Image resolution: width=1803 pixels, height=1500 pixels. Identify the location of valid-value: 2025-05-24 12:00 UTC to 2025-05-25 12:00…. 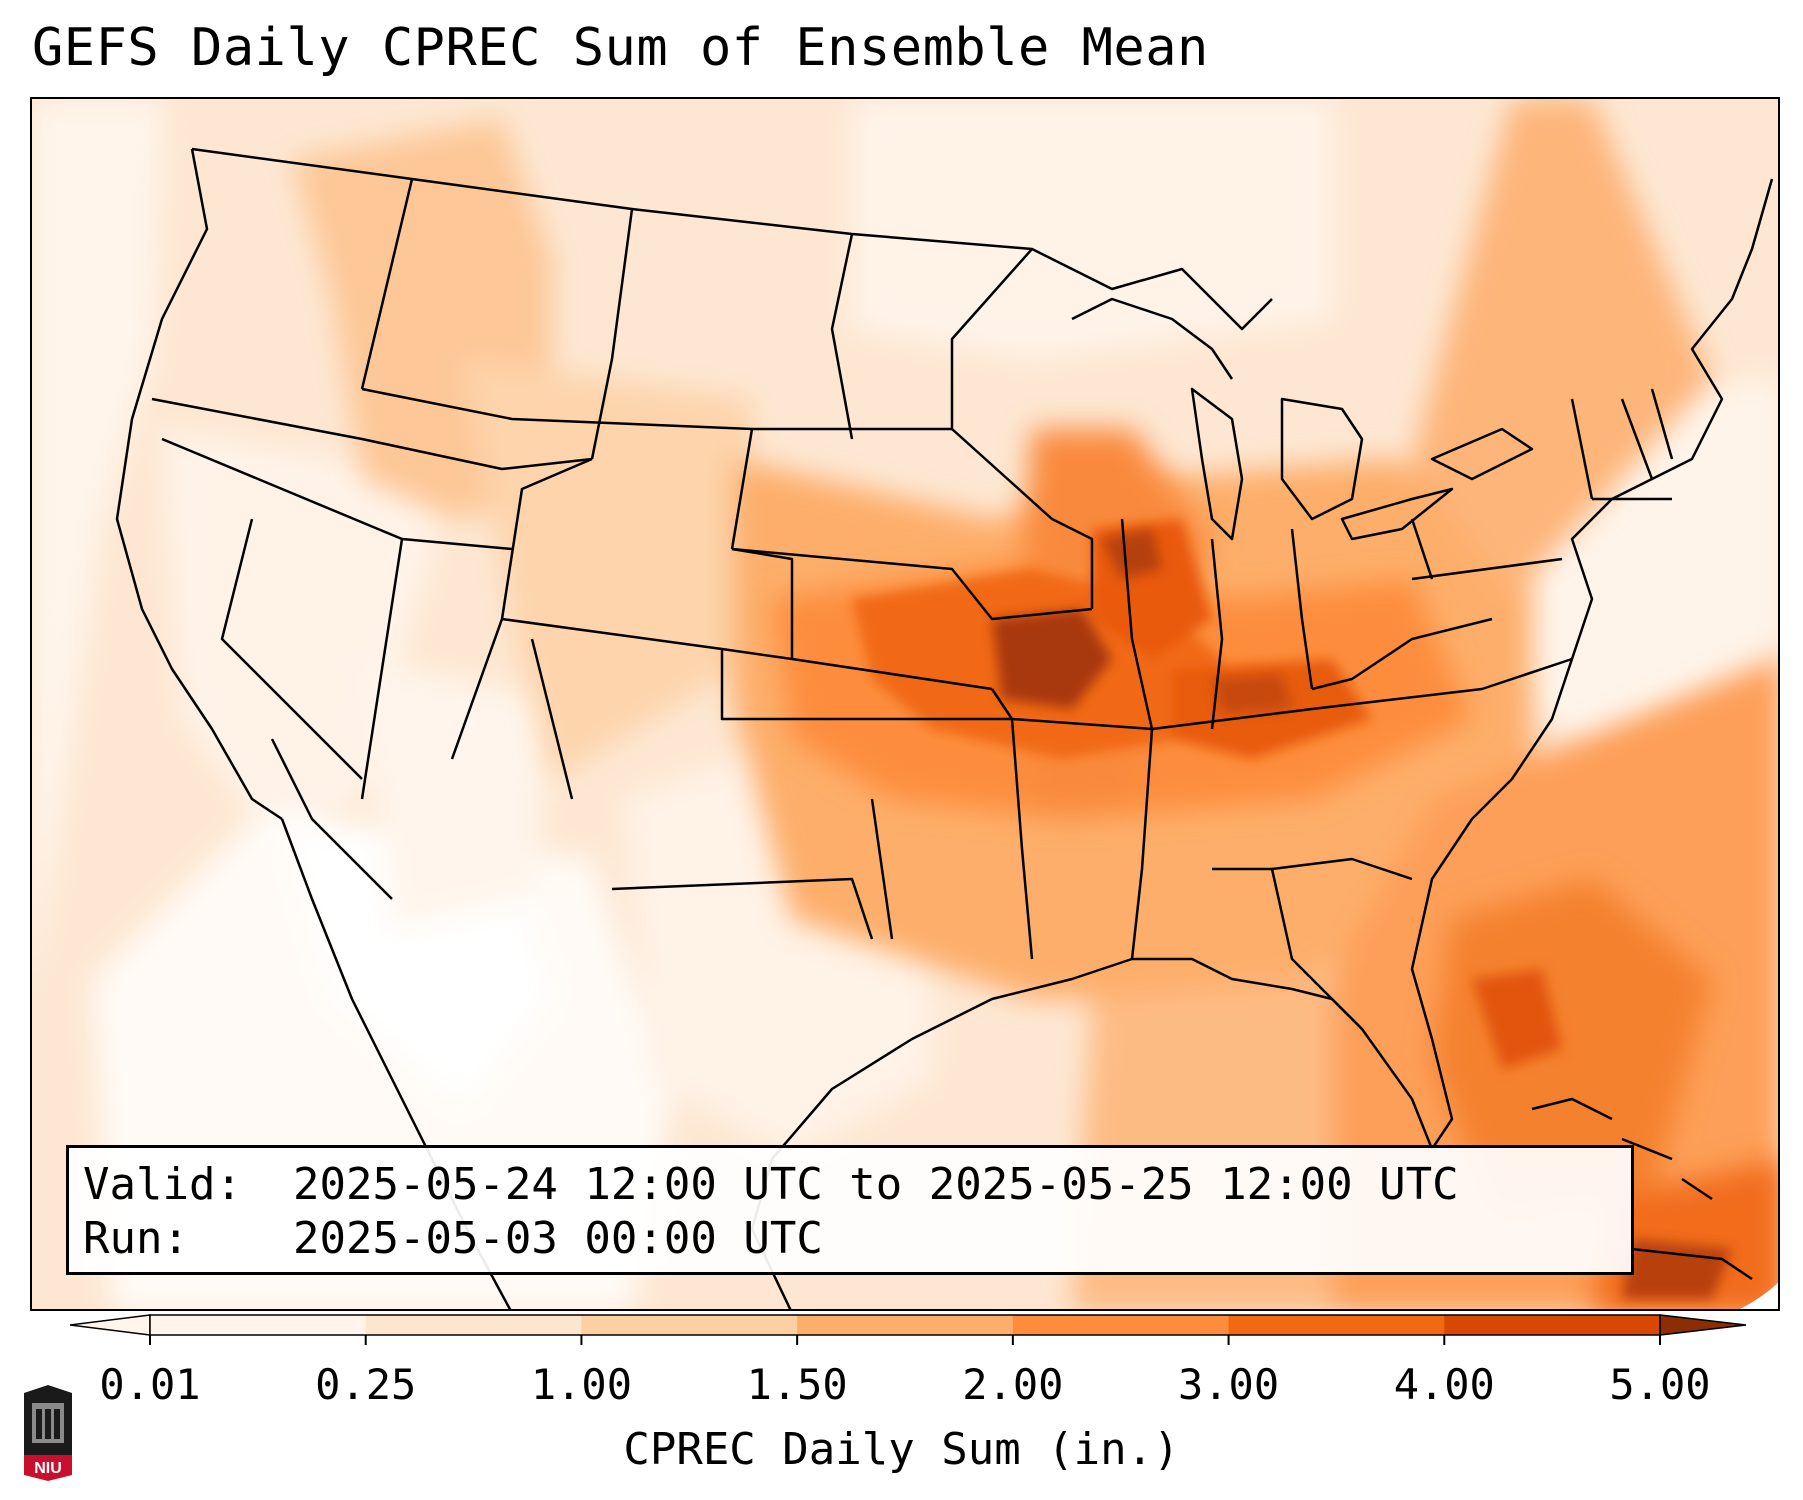
(876, 1184).